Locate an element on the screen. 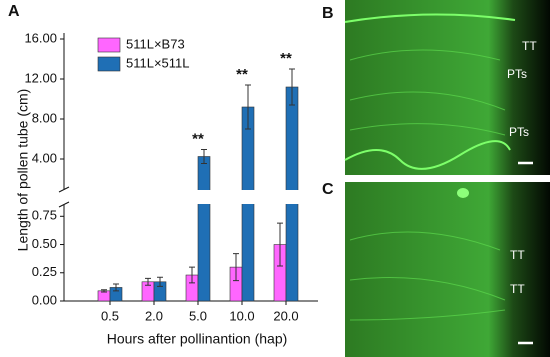 The width and height of the screenshot is (550, 357). legend-label: 511L×511L is located at coordinates (158, 62).